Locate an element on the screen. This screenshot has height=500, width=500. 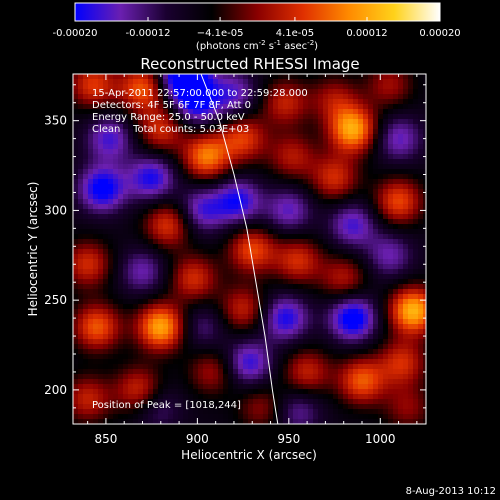
chart-title: Reconstructed RHESSI Image is located at coordinates (249, 64).